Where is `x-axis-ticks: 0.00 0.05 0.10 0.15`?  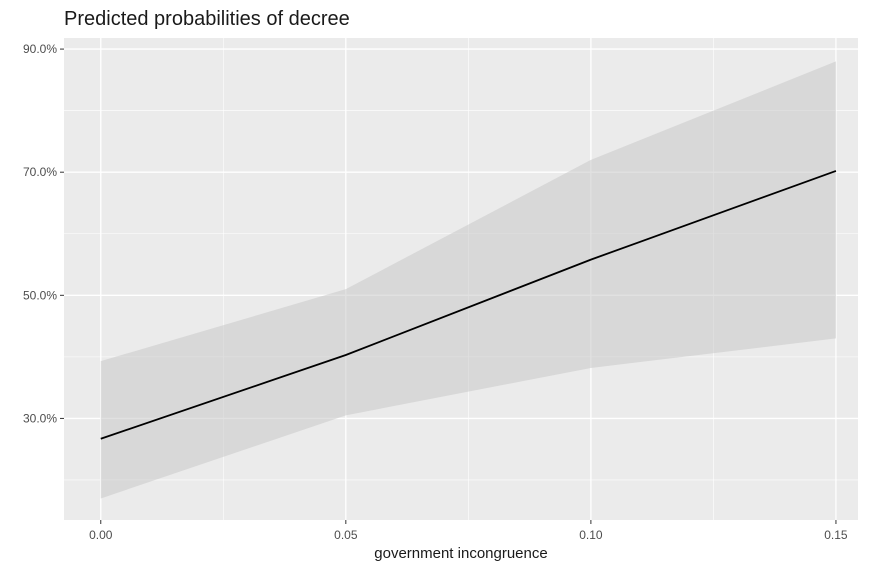 x-axis-ticks: 0.00 0.05 0.10 0.15 is located at coordinates (468, 531).